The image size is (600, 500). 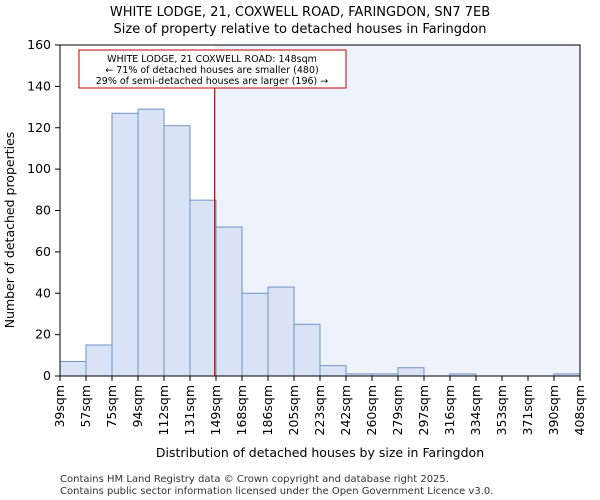 I want to click on x-tick-label: 75sqm, so click(x=111, y=406).